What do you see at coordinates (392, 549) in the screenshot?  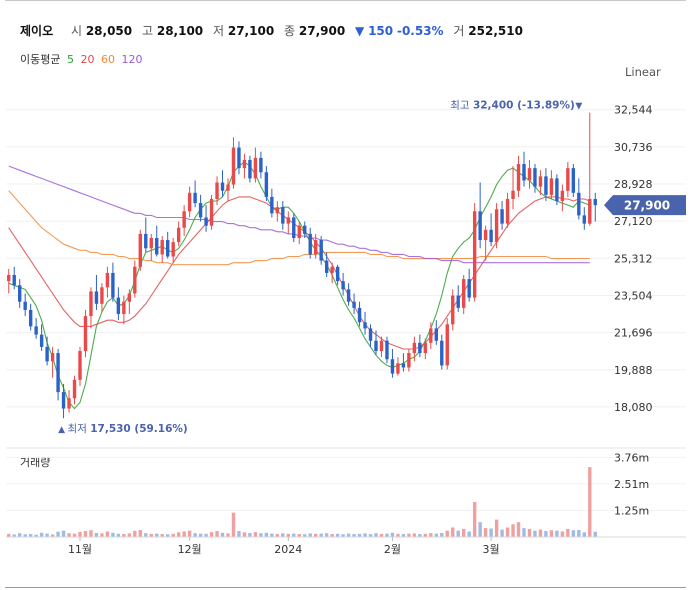 I see `x-tick-label: 2월` at bounding box center [392, 549].